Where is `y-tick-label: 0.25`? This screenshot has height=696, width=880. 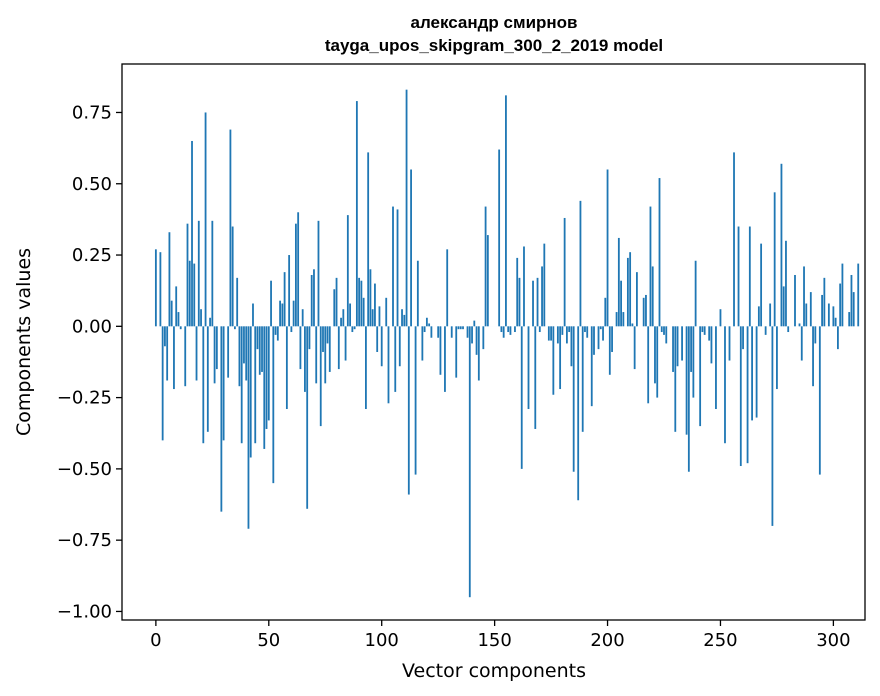 y-tick-label: 0.25 is located at coordinates (92, 255).